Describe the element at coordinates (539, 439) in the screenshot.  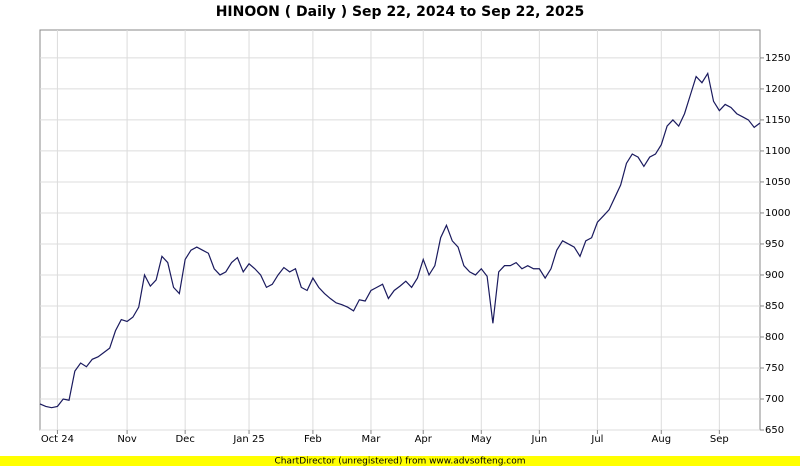
I see `x-tick-label: Jun` at that location.